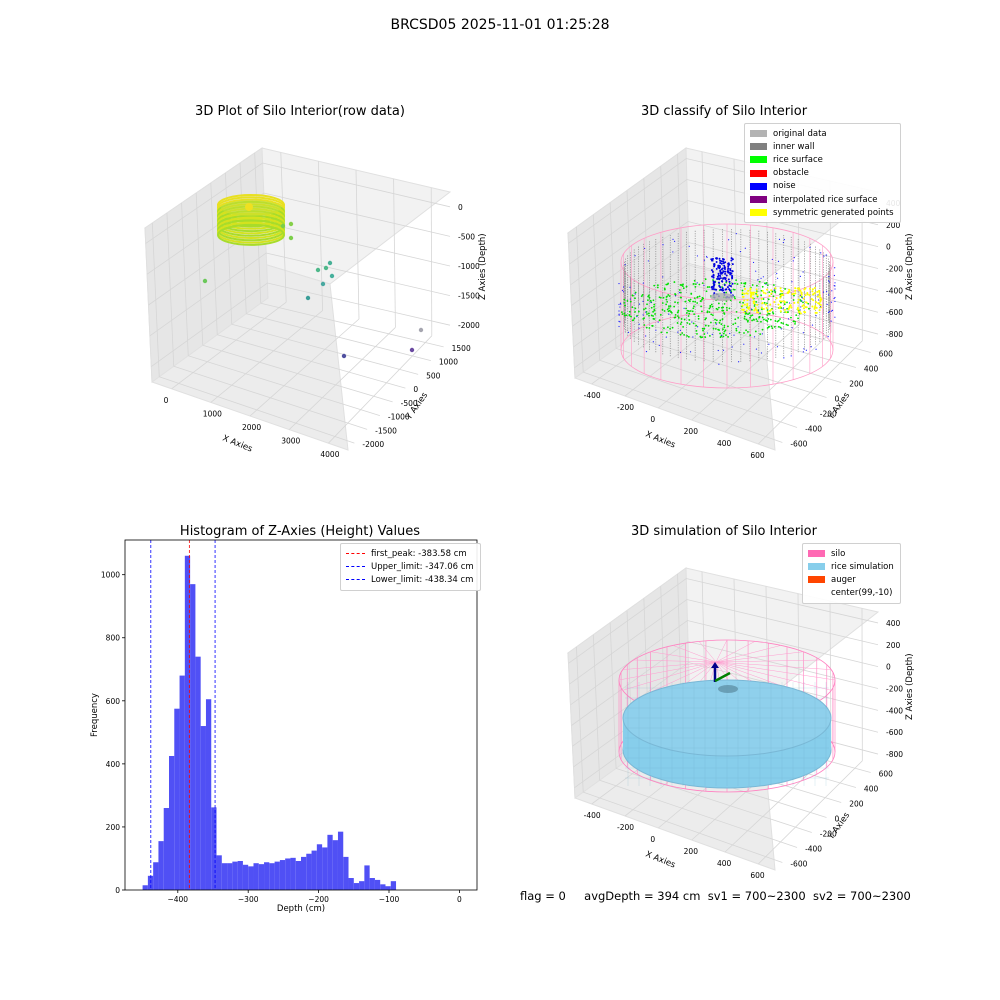 This screenshot has width=1000, height=1000. I want to click on classify-legend-entry: inner wall, so click(822, 146).